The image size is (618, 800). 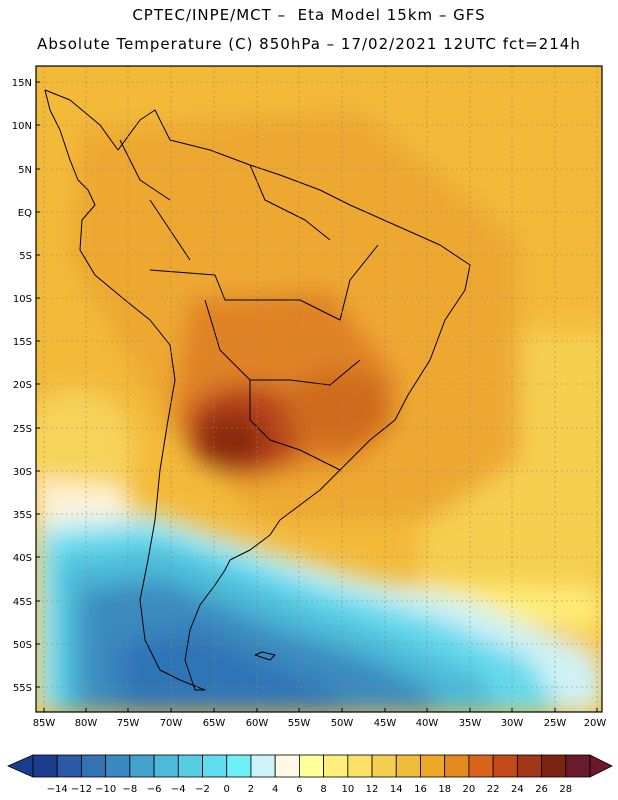 What do you see at coordinates (25, 213) in the screenshot?
I see `lat-label-eq: EQ` at bounding box center [25, 213].